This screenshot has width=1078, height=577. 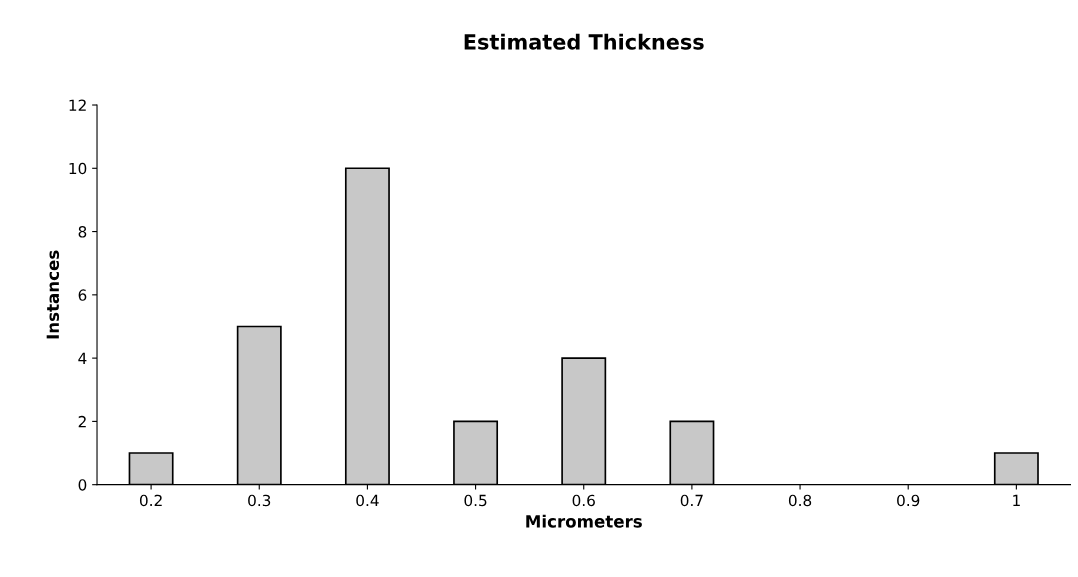 What do you see at coordinates (584, 521) in the screenshot?
I see `x-axis-title: Micrometers` at bounding box center [584, 521].